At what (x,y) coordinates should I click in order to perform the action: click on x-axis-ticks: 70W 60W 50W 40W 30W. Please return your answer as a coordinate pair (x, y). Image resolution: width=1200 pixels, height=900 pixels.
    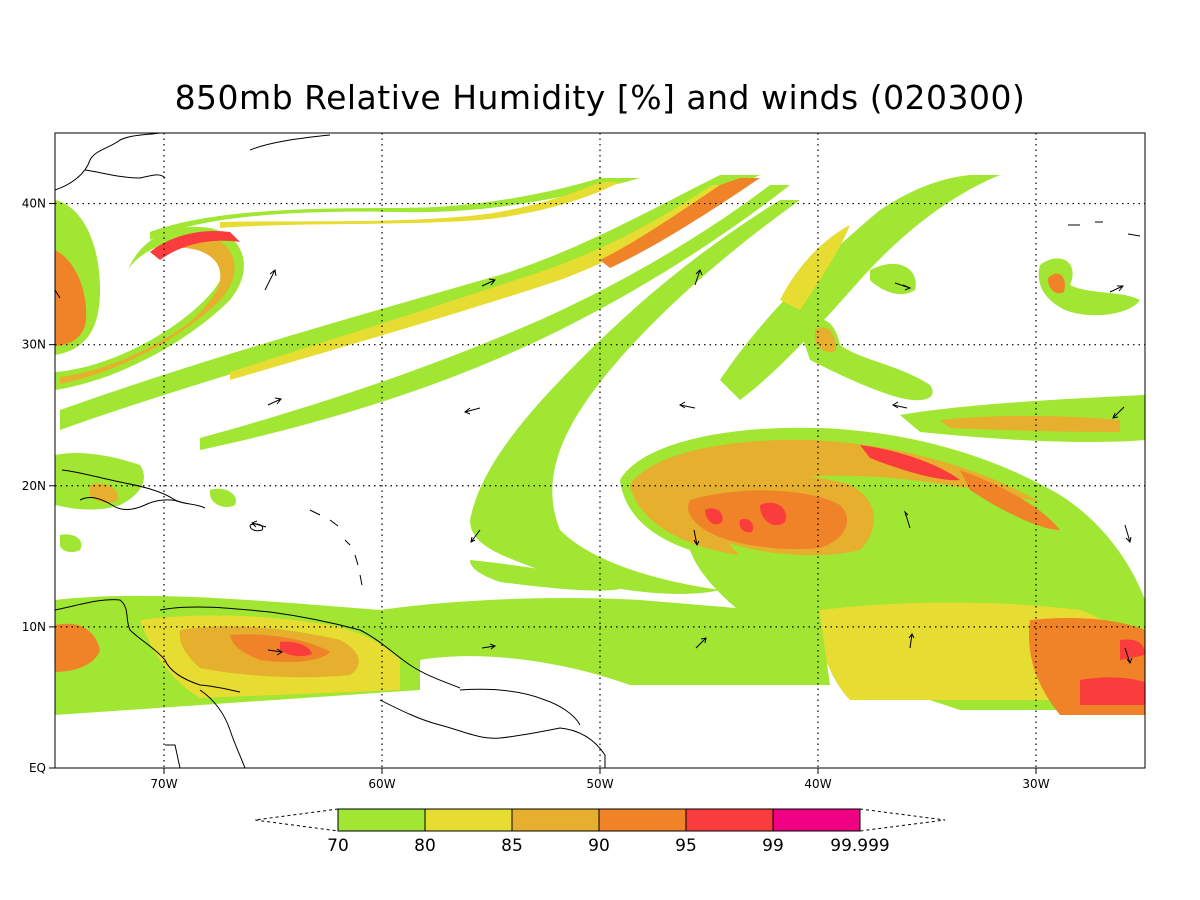
    Looking at the image, I should click on (600, 779).